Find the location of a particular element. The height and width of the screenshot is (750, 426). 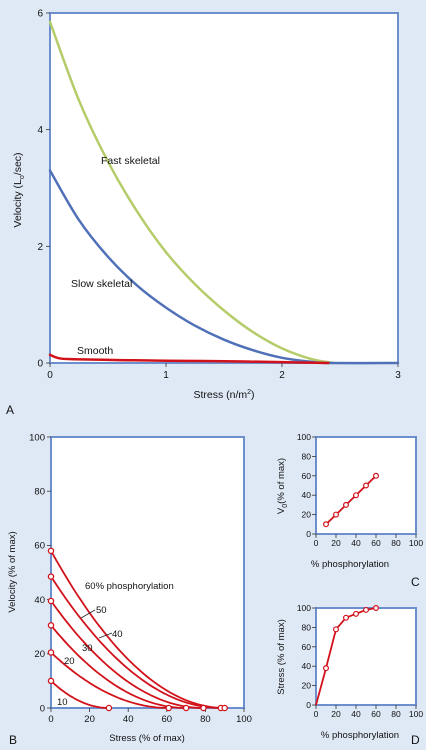

curve-label-30: 30 is located at coordinates (87, 648).